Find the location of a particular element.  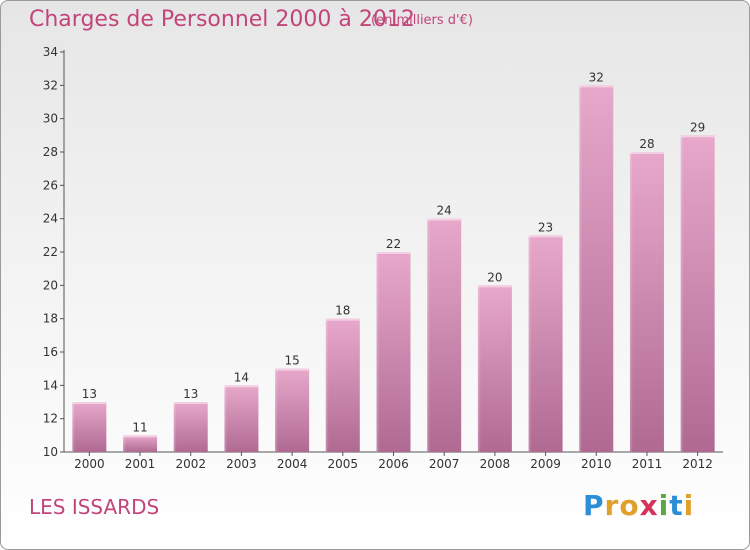

y-tick-label: 34 is located at coordinates (50, 52).